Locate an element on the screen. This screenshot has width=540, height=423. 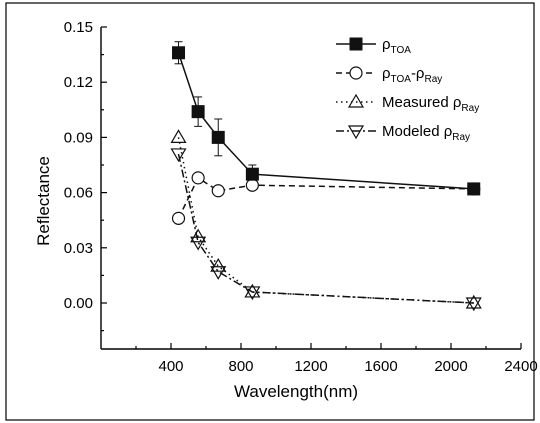
x-tick-label: 1600 is located at coordinates (380, 366).